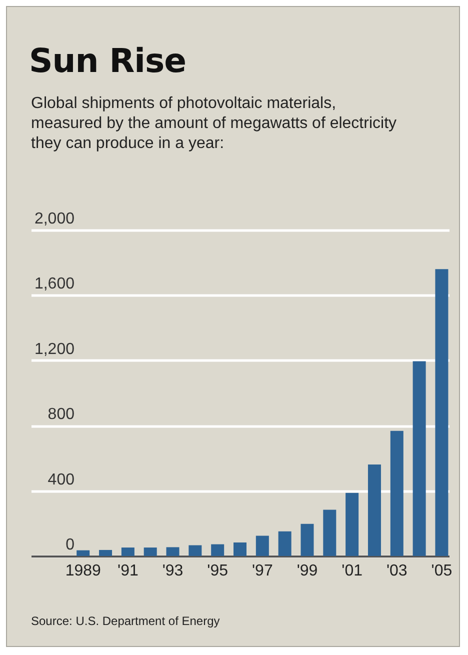  I want to click on y-tick-label: 0, so click(70, 545).